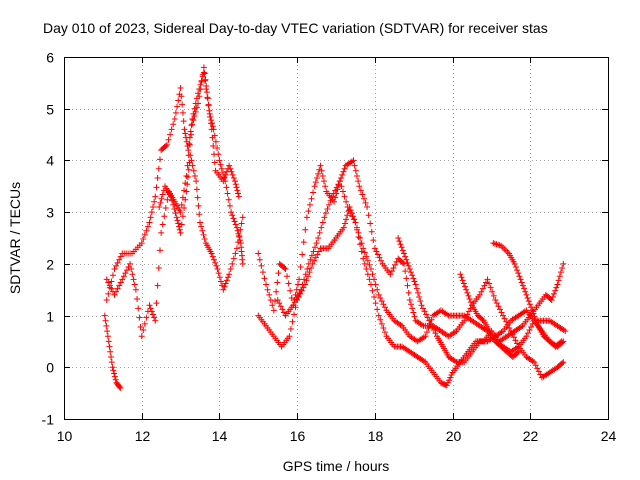 This screenshot has height=480, width=640. Describe the element at coordinates (143, 436) in the screenshot. I see `x-tick-label: 12` at that location.